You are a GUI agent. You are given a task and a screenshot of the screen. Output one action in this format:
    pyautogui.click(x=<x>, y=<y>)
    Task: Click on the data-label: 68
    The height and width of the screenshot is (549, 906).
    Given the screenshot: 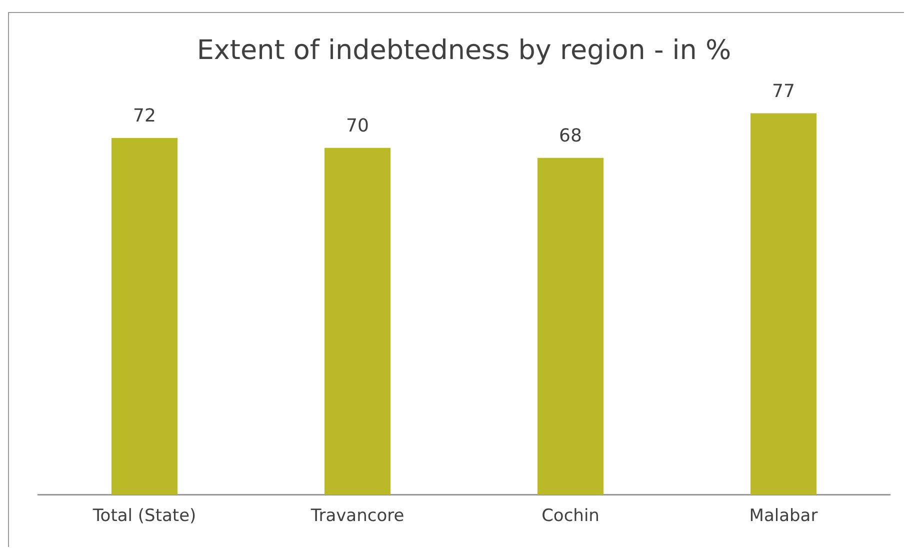 What is the action you would take?
    pyautogui.click(x=570, y=136)
    